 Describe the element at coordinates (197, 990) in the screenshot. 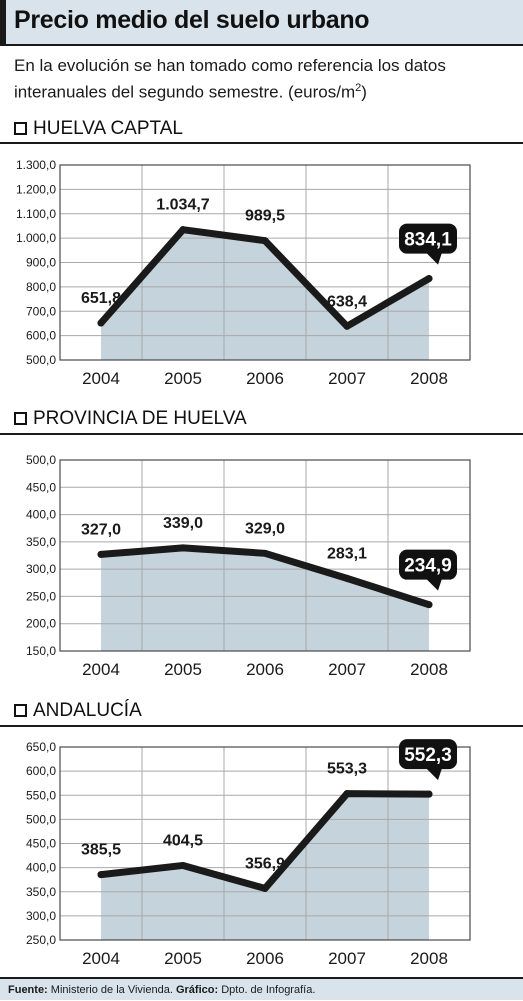

I see `graphic-label: Gráfico:` at that location.